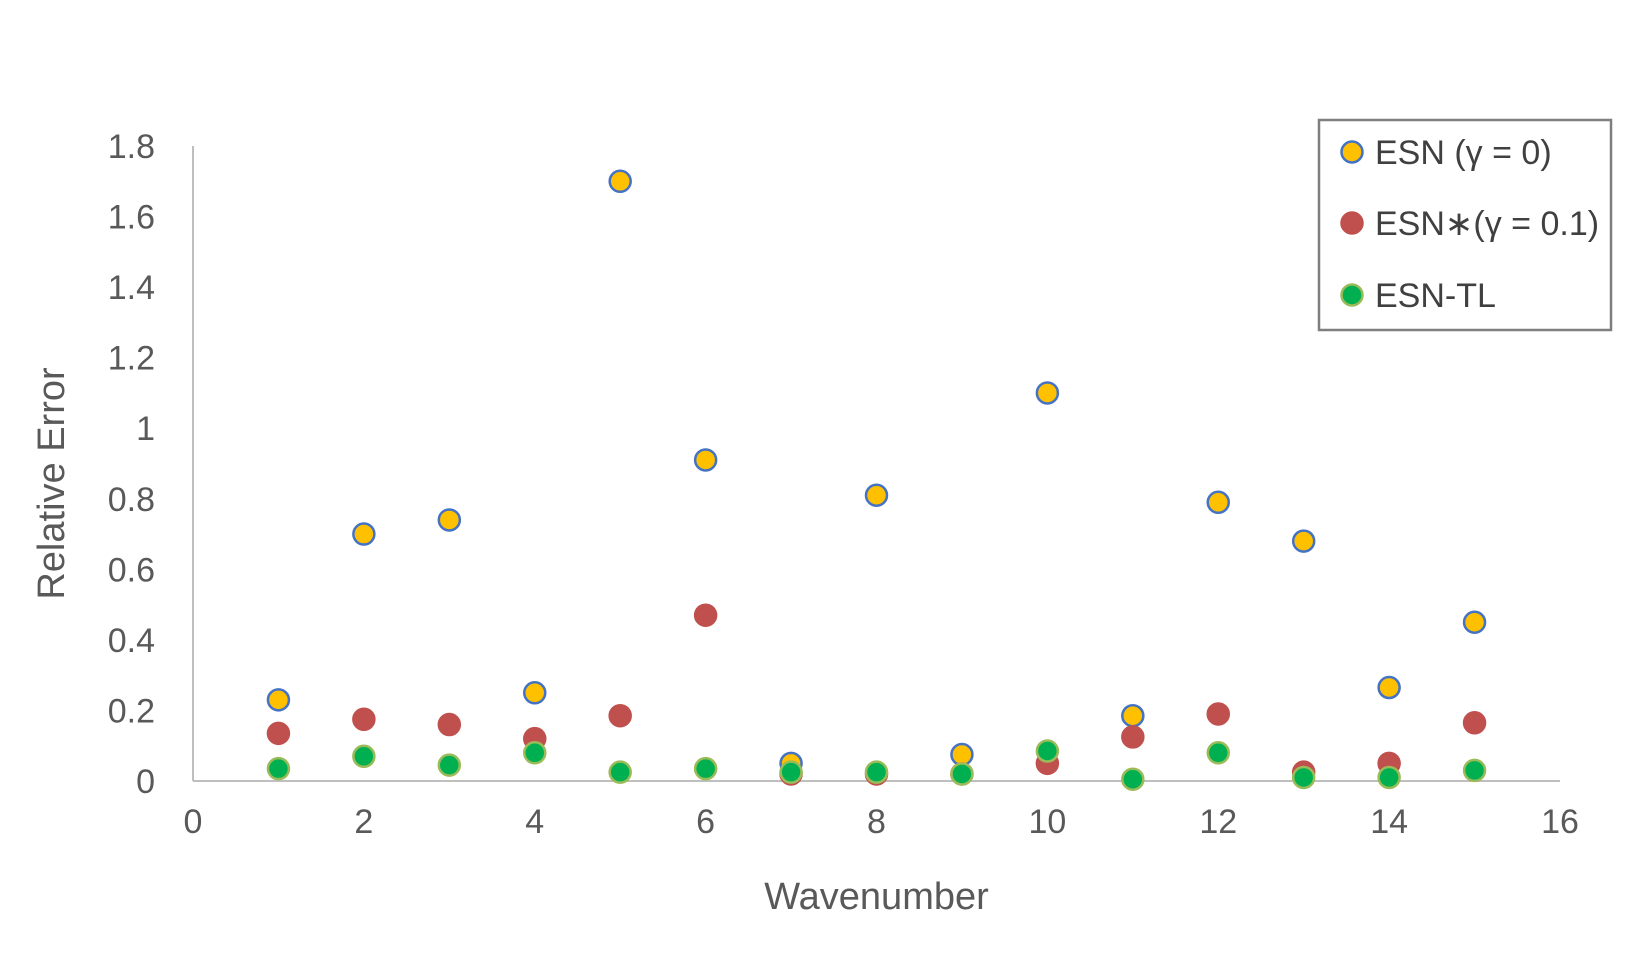 The width and height of the screenshot is (1630, 962). What do you see at coordinates (1435, 296) in the screenshot?
I see `legend-label-esn-tl: ESN-TL` at bounding box center [1435, 296].